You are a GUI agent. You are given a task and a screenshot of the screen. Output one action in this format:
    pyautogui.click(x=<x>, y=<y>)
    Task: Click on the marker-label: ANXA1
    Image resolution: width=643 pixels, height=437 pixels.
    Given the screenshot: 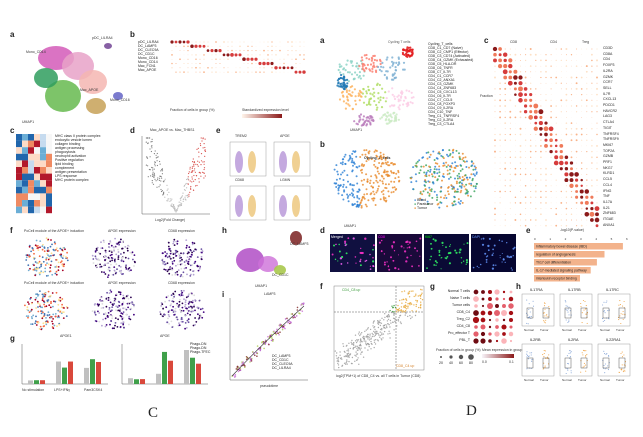 What is the action you would take?
    pyautogui.click(x=609, y=224)
    